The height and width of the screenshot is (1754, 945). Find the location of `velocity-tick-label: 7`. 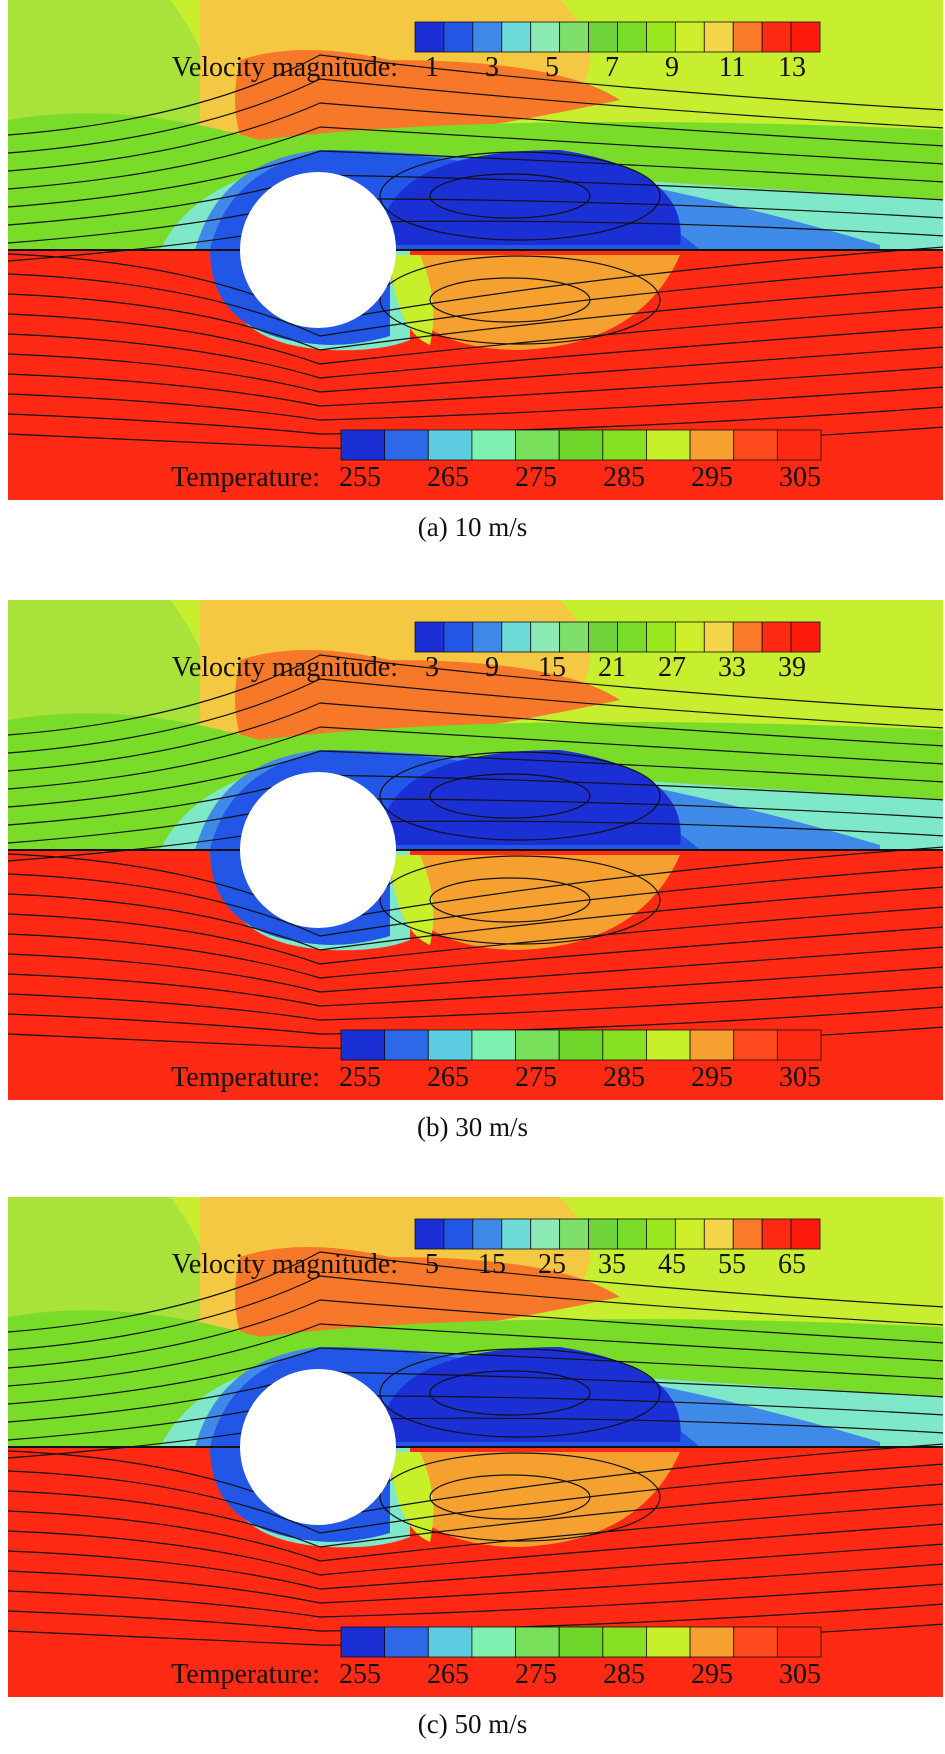

velocity-tick-label: 7 is located at coordinates (612, 67).